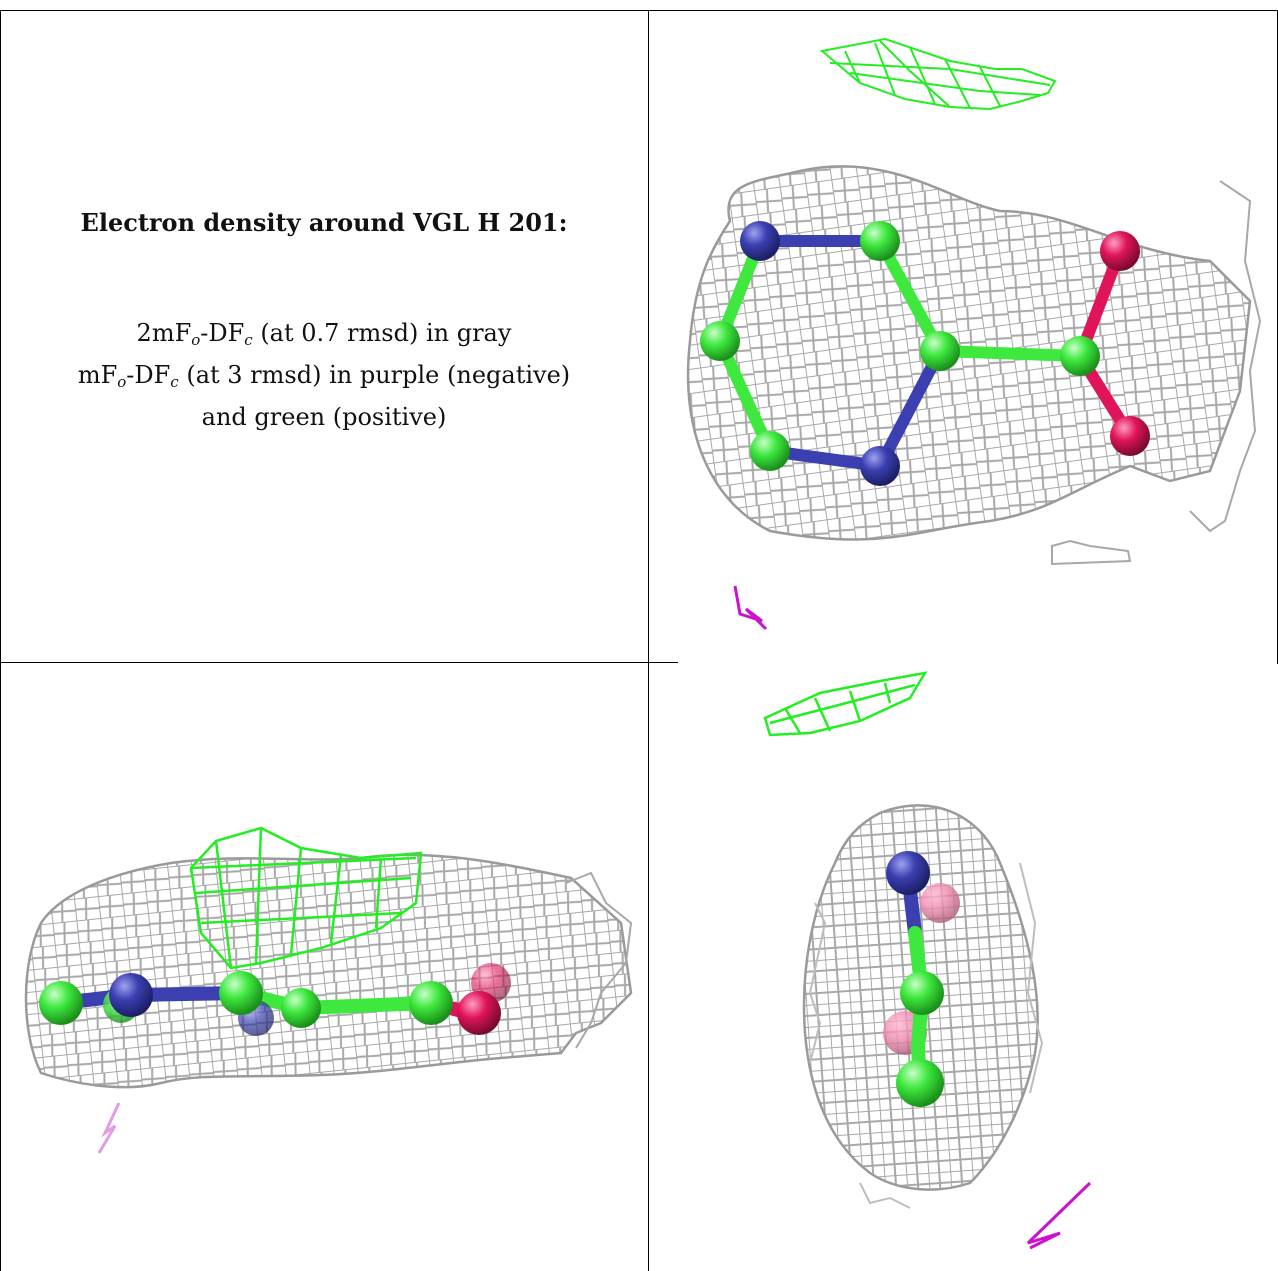 The image size is (1278, 1271). What do you see at coordinates (639, 10) in the screenshot?
I see `table-border-top` at bounding box center [639, 10].